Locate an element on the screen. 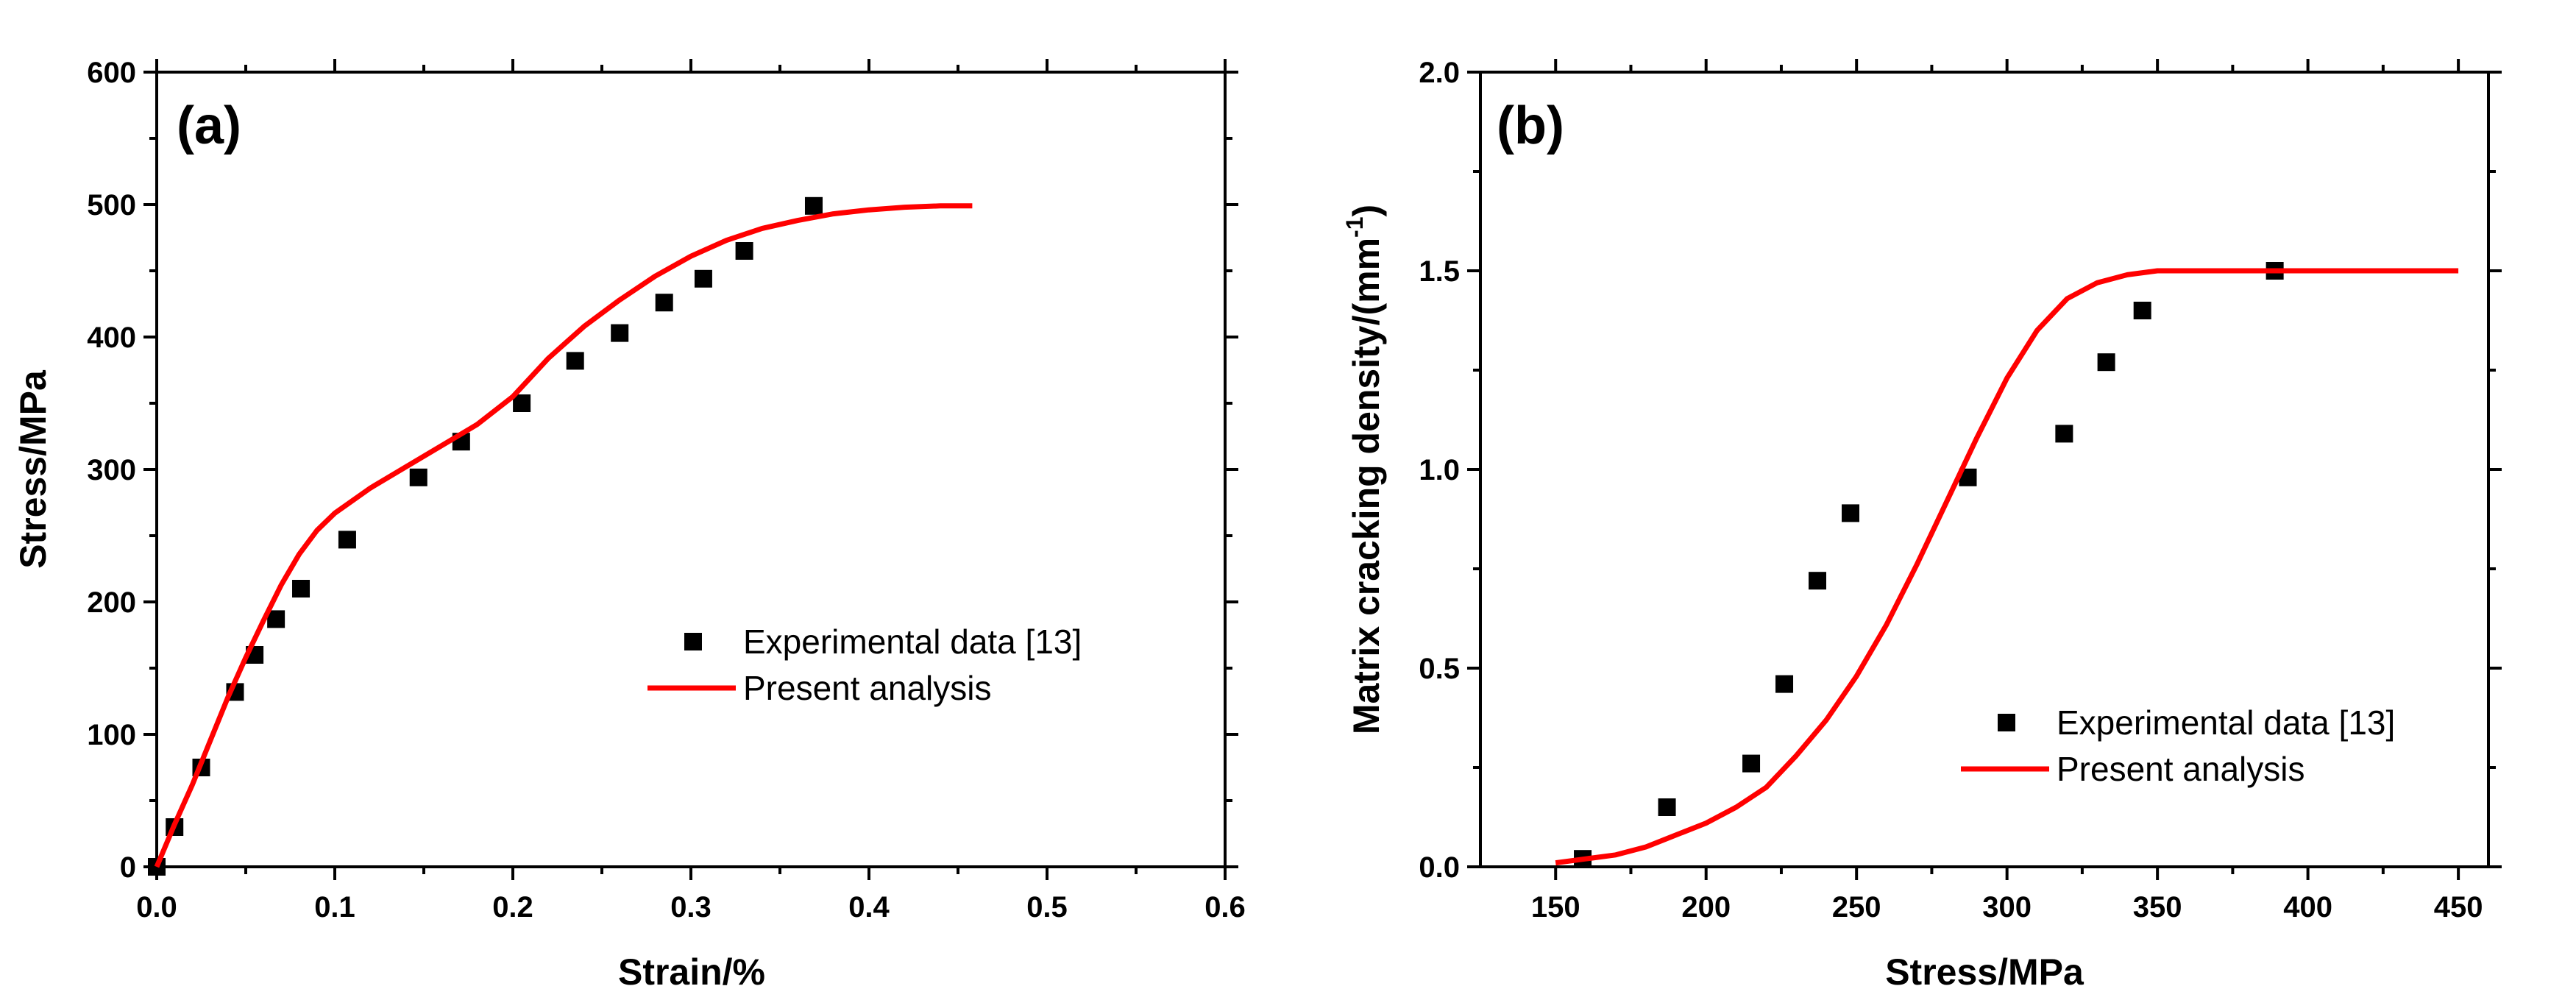 The image size is (2576, 1000). y-tick-label: 0.0 is located at coordinates (1439, 867).